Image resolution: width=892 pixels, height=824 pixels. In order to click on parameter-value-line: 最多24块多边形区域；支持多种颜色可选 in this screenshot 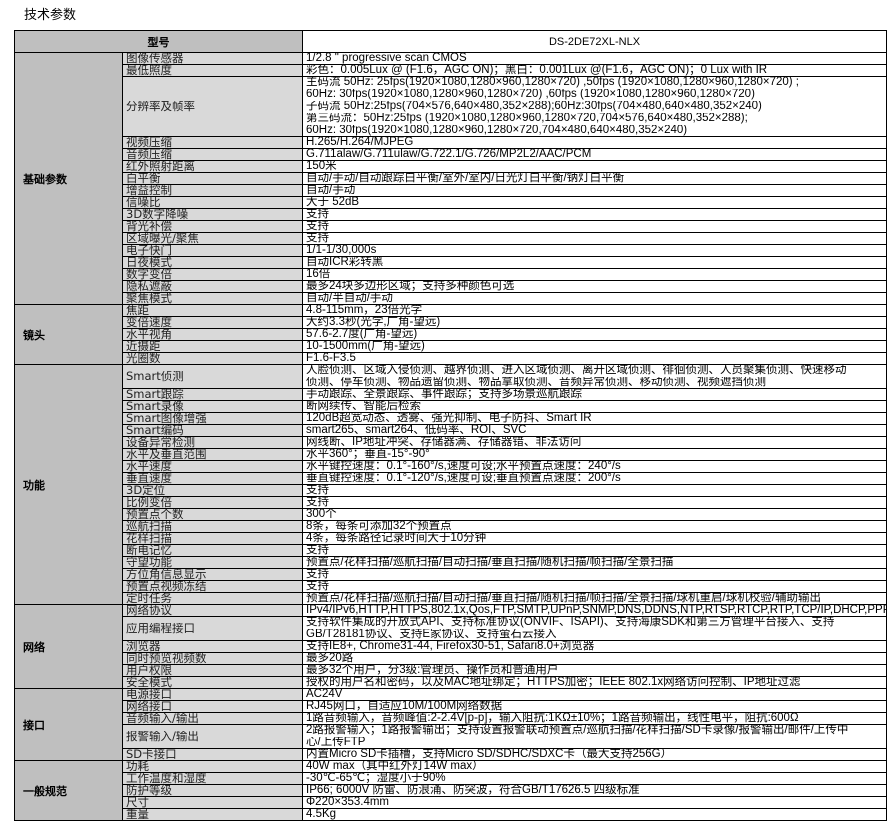, I will do `click(410, 286)`.